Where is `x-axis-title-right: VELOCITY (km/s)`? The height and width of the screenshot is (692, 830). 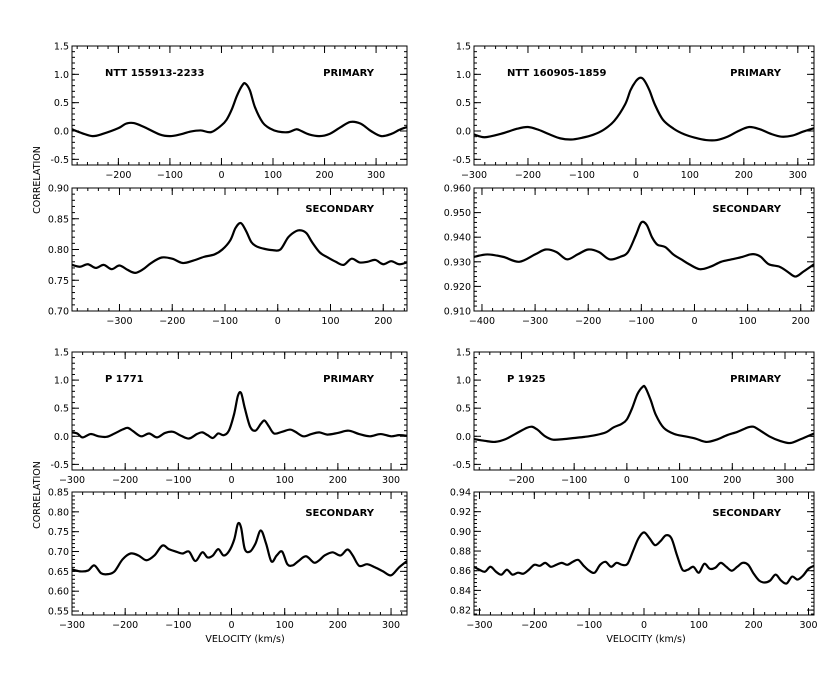 x-axis-title-right: VELOCITY (km/s) is located at coordinates (645, 639).